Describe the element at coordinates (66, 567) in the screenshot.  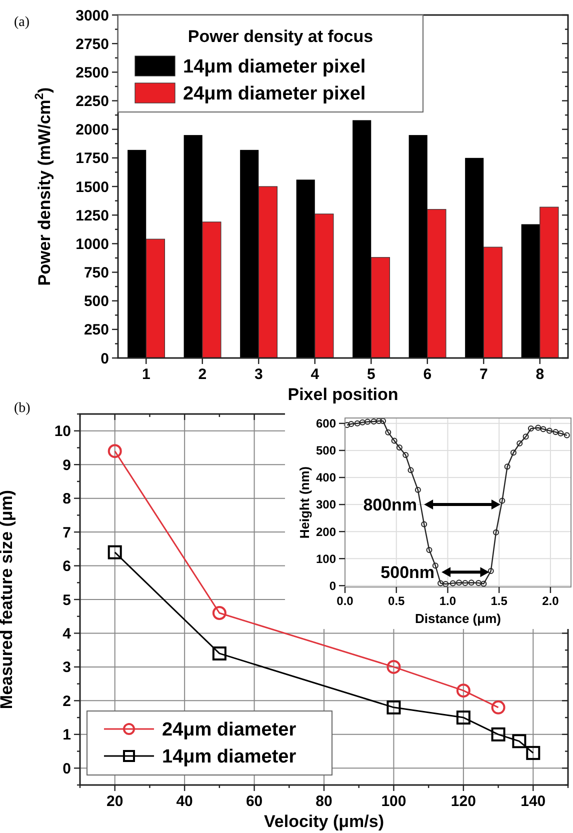
I see `y-tick-label: 6` at that location.